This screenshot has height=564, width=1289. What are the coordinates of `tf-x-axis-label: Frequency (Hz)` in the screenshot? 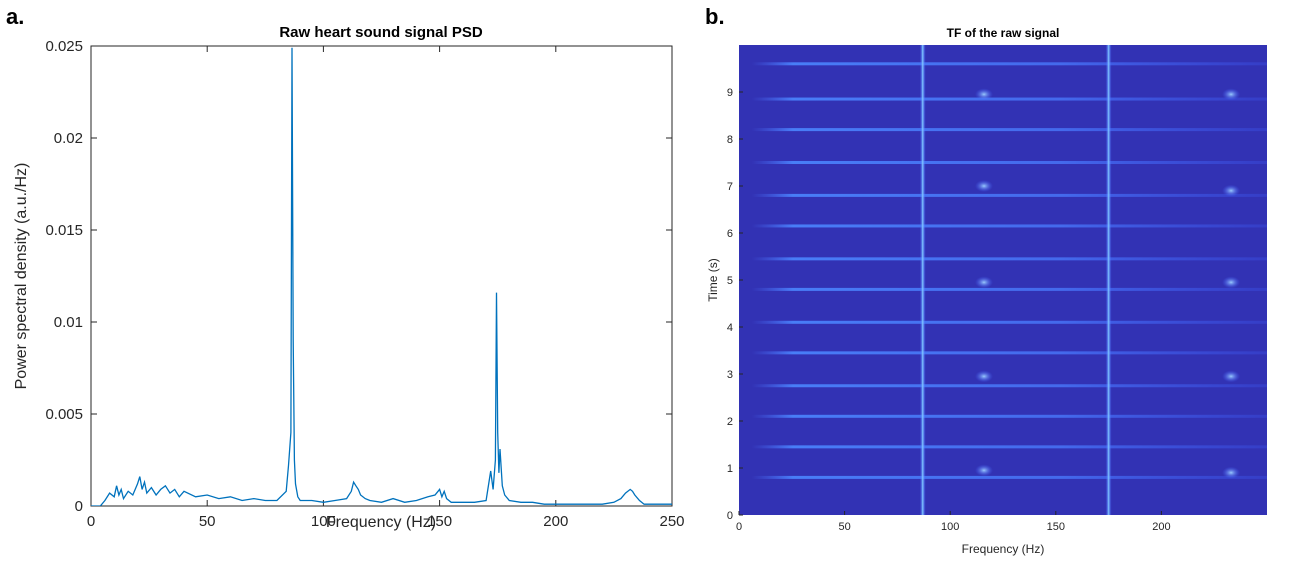 It's located at (1003, 549).